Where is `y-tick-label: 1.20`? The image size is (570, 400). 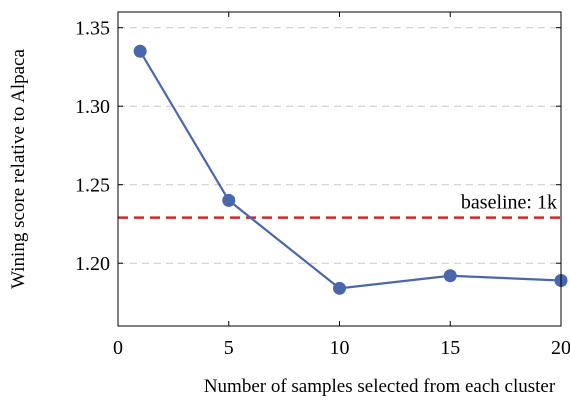
y-tick-label: 1.20 is located at coordinates (92, 264).